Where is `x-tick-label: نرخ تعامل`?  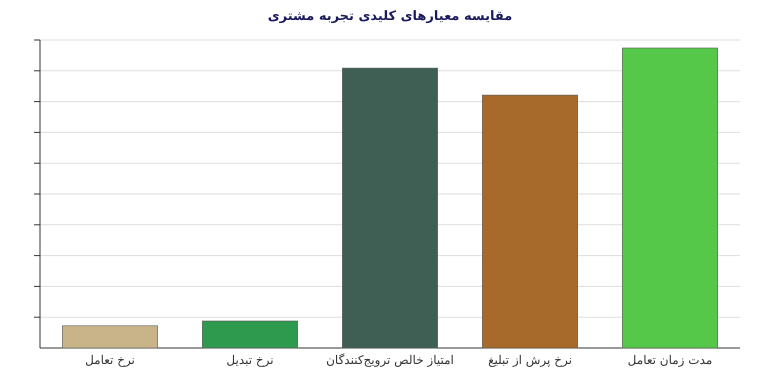 x-tick-label: نرخ تعامل is located at coordinates (110, 360).